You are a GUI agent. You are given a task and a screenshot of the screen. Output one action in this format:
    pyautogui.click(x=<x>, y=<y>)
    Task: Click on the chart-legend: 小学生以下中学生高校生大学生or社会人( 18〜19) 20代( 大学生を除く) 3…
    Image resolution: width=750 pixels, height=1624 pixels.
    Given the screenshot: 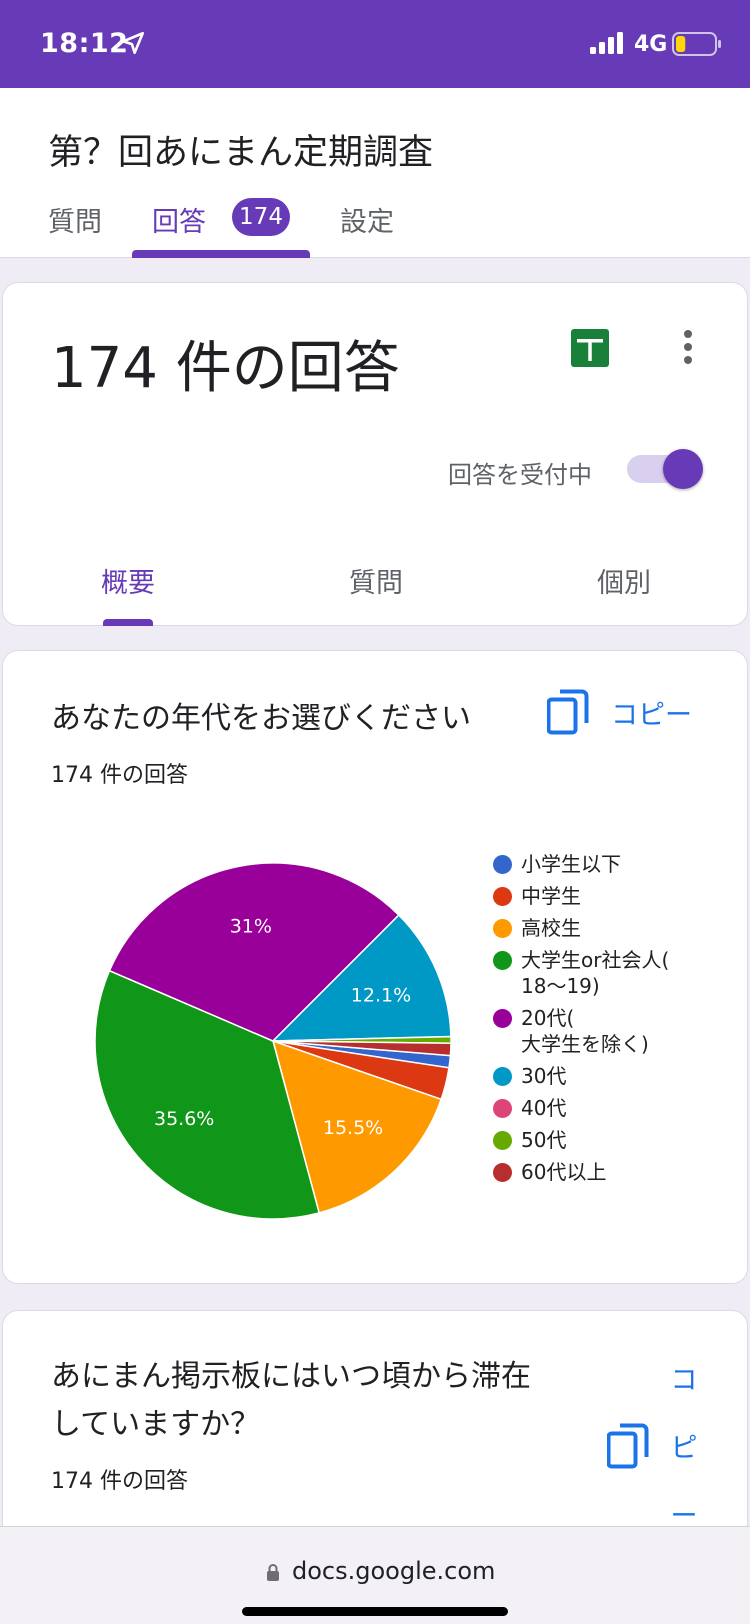 What is the action you would take?
    pyautogui.click(x=616, y=1021)
    